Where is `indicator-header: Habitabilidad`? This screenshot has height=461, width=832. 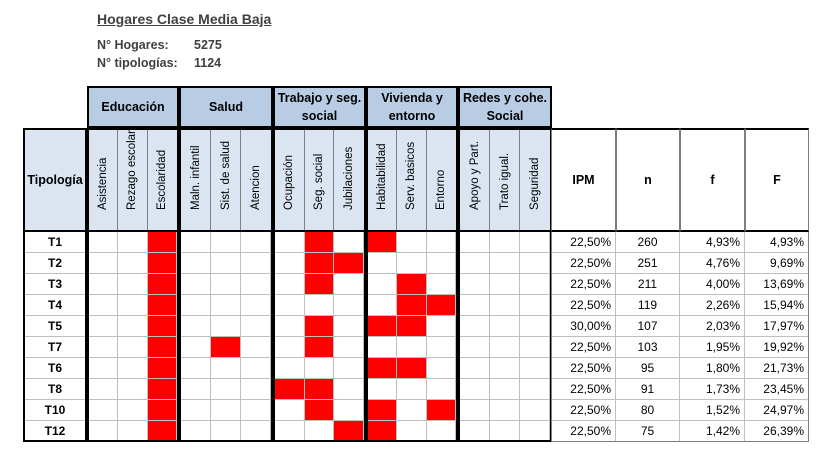 indicator-header: Habitabilidad is located at coordinates (383, 180).